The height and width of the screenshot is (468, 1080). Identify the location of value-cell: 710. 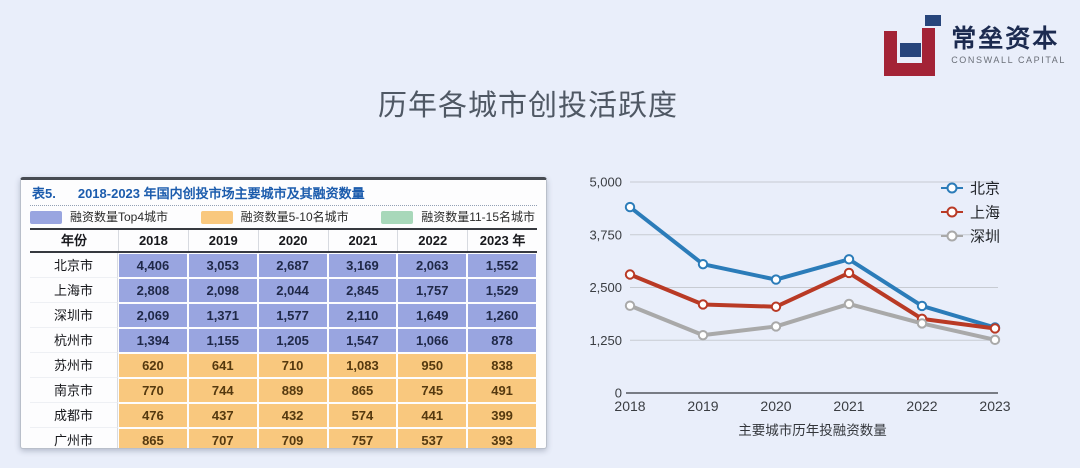
(292, 365).